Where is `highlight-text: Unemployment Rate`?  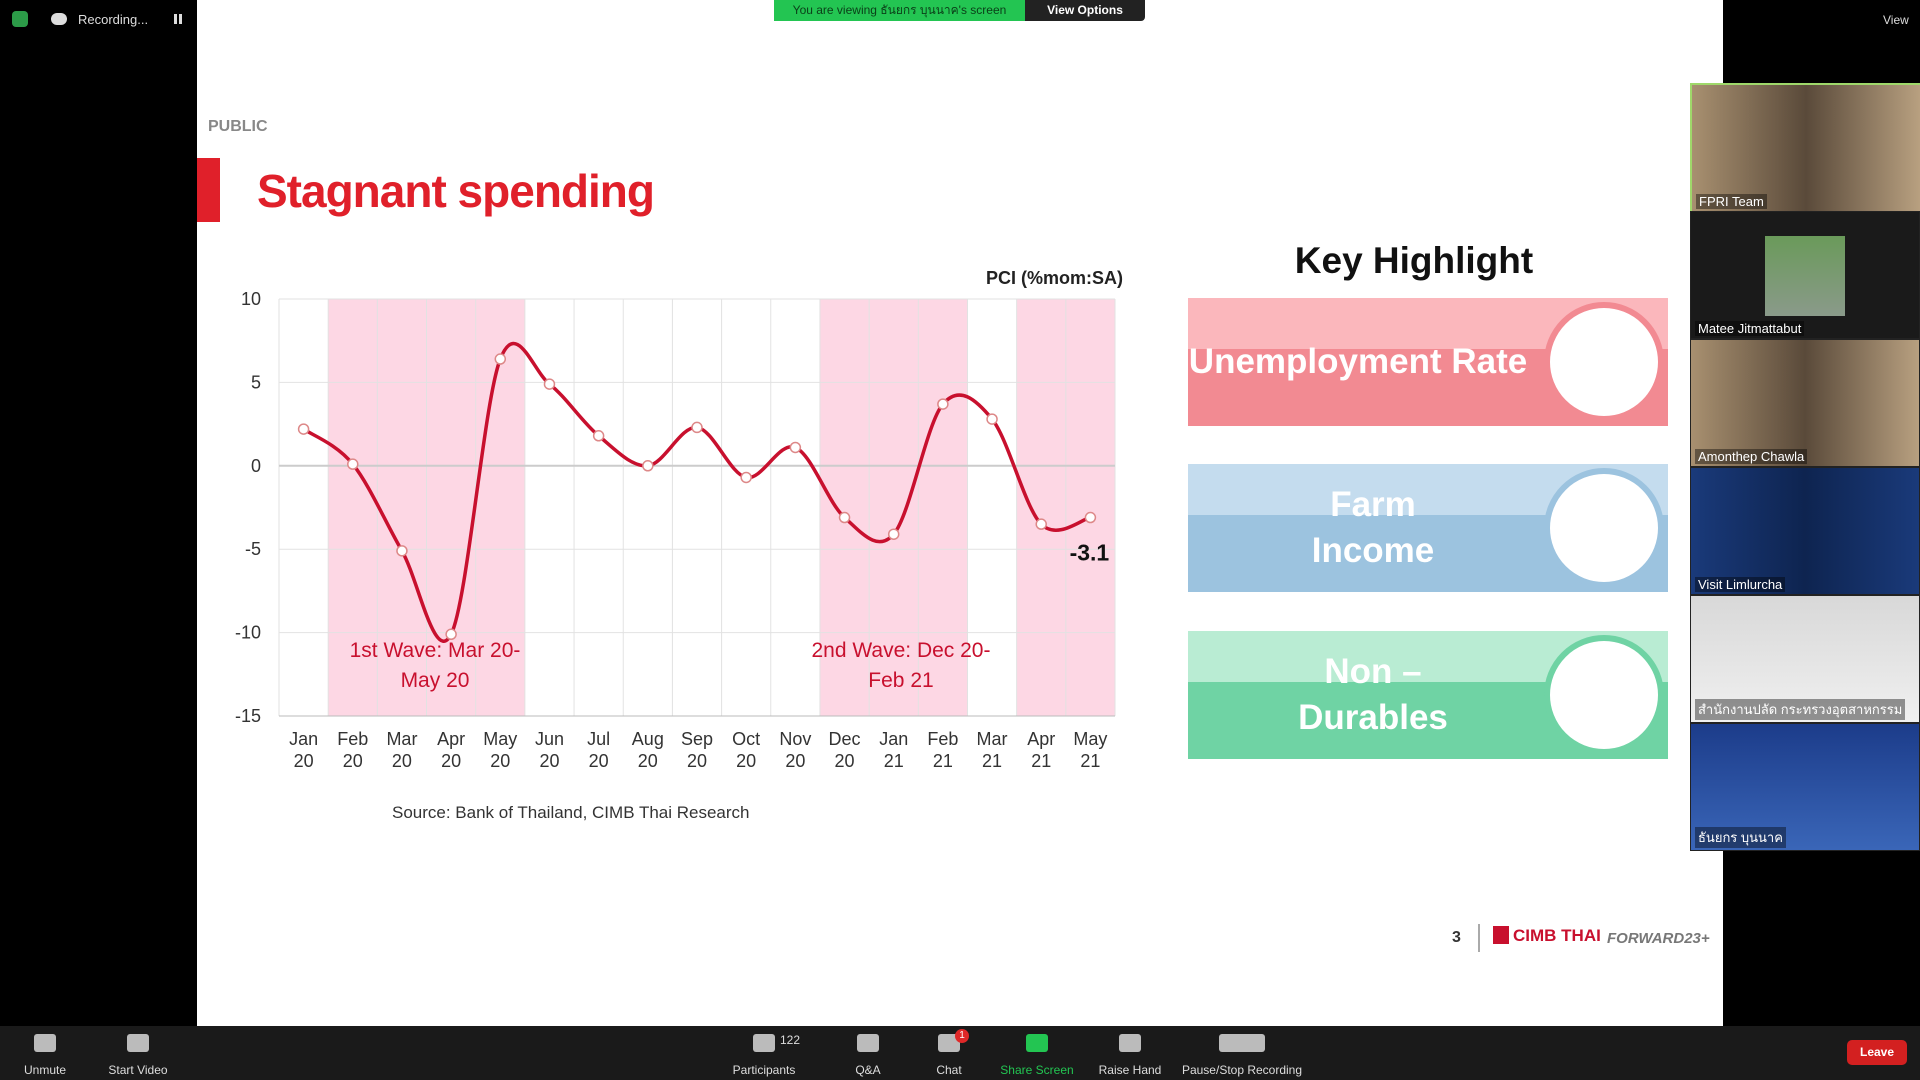 highlight-text: Unemployment Rate is located at coordinates (1358, 361).